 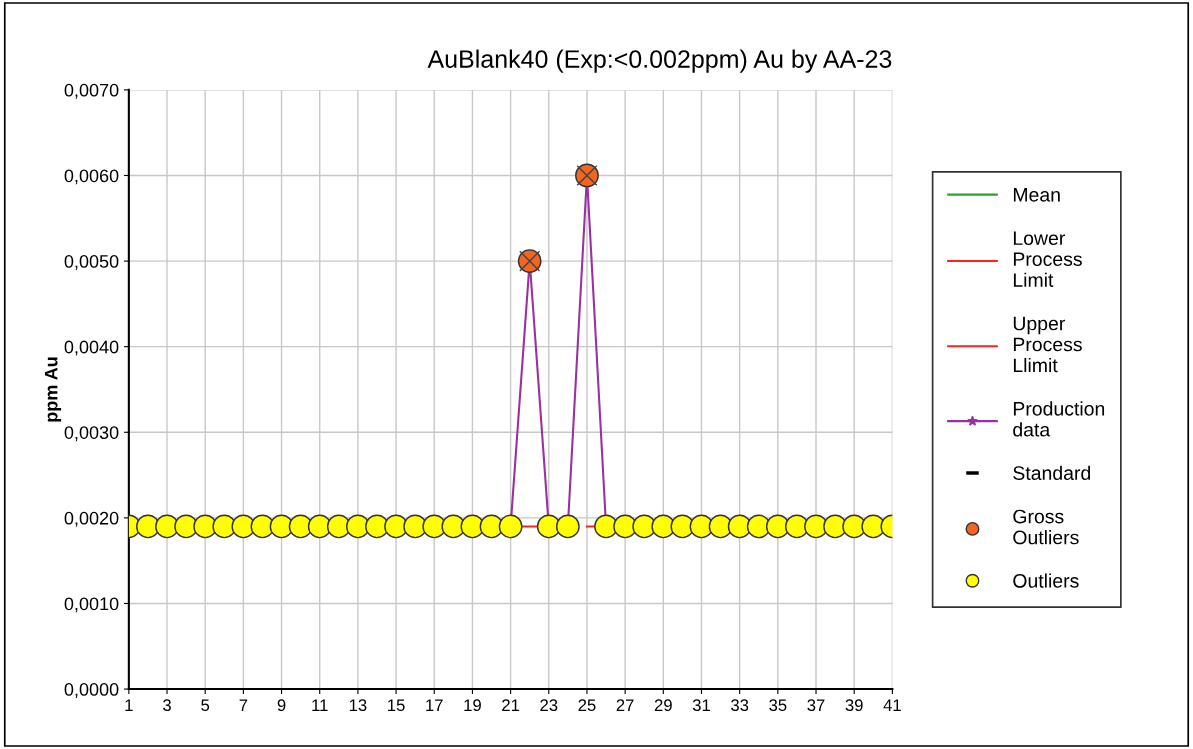 I want to click on y-tick-label: 0,0010, so click(x=91, y=605).